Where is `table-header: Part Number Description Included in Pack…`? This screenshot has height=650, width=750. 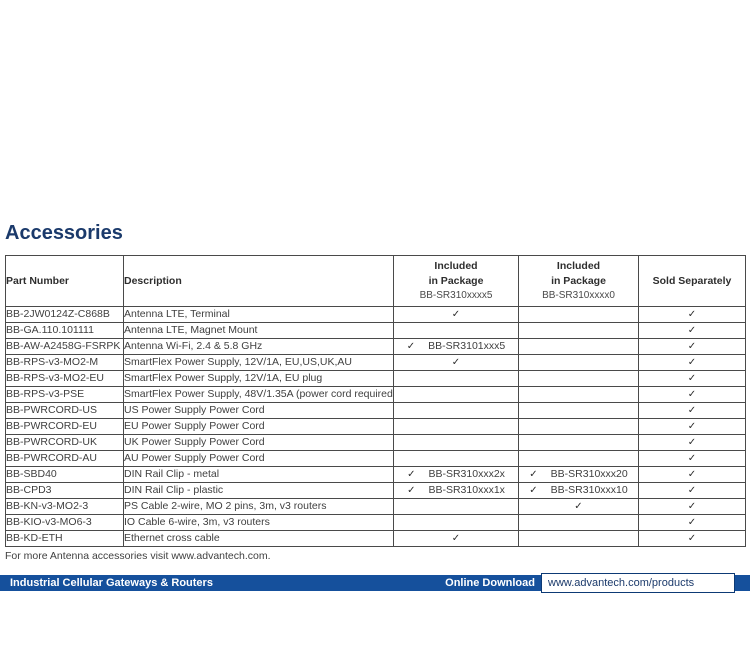 table-header: Part Number Description Included in Pack… is located at coordinates (375, 281).